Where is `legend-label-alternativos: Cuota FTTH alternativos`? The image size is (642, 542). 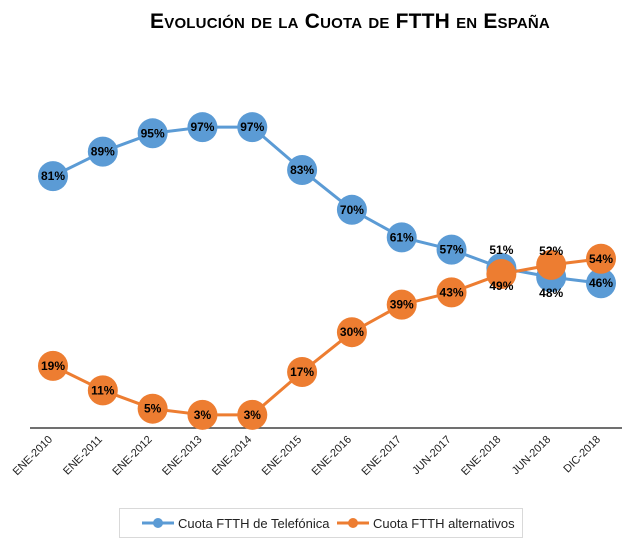 legend-label-alternativos: Cuota FTTH alternativos is located at coordinates (444, 523).